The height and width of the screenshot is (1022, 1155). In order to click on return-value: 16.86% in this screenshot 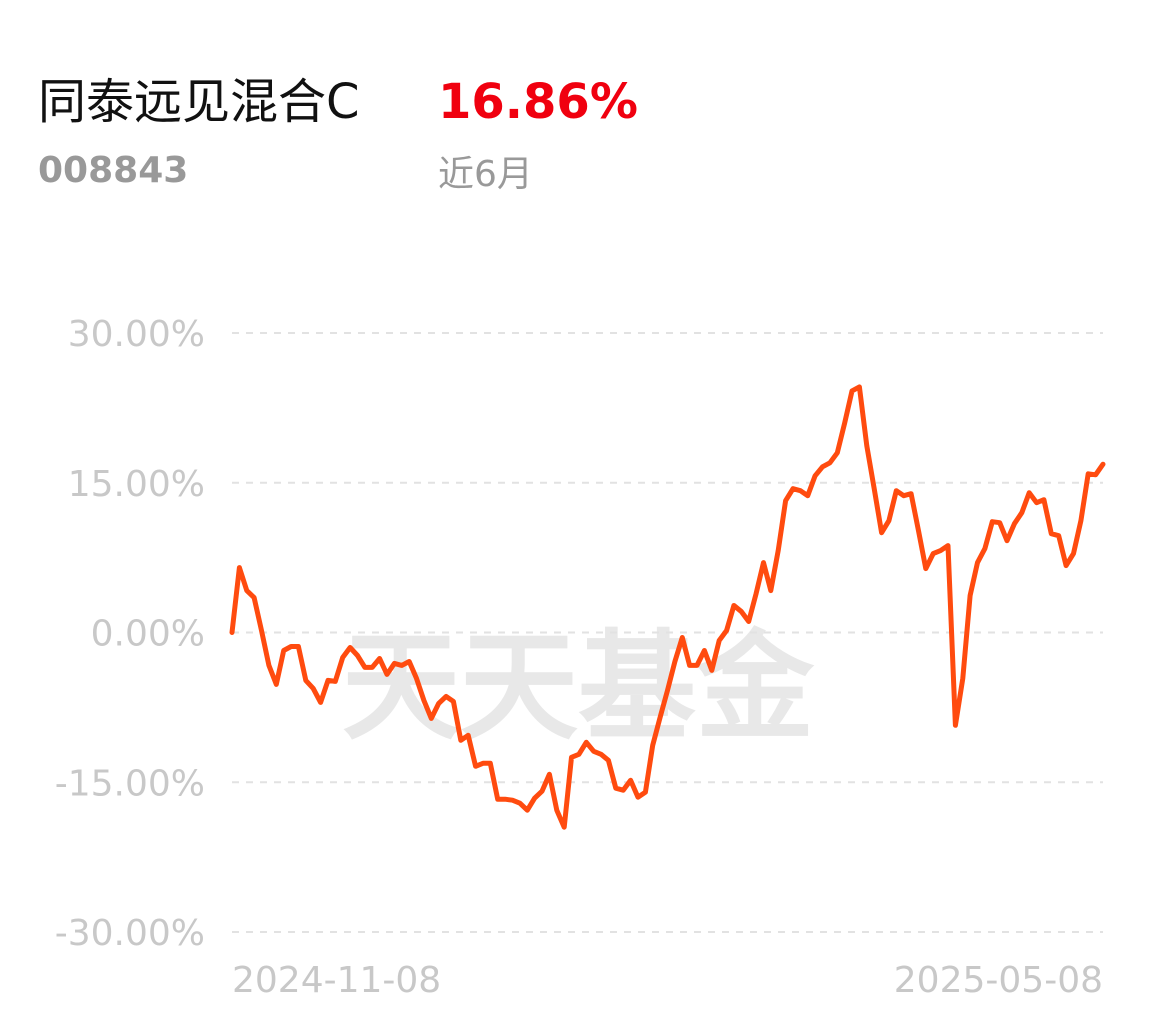, I will do `click(538, 102)`.